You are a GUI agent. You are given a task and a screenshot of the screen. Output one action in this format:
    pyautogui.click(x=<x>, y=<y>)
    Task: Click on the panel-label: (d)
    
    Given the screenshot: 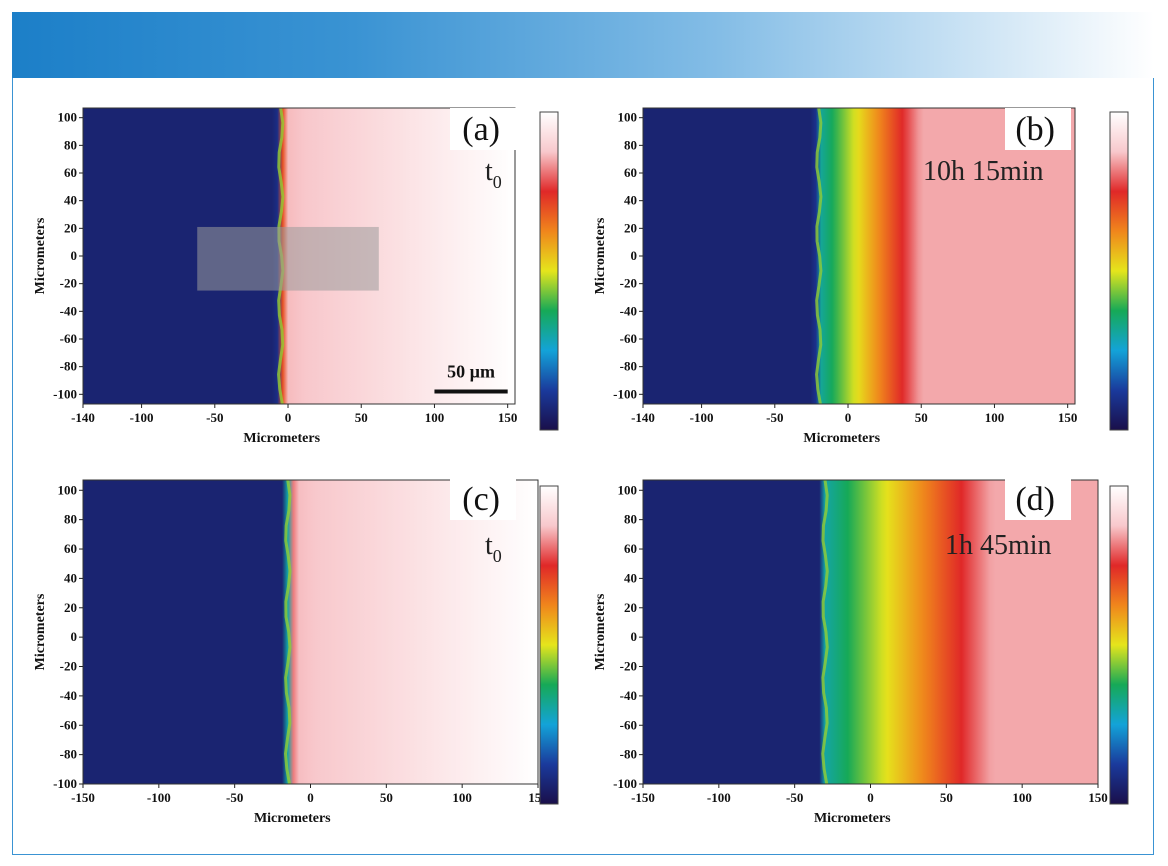 What is the action you would take?
    pyautogui.click(x=1035, y=499)
    